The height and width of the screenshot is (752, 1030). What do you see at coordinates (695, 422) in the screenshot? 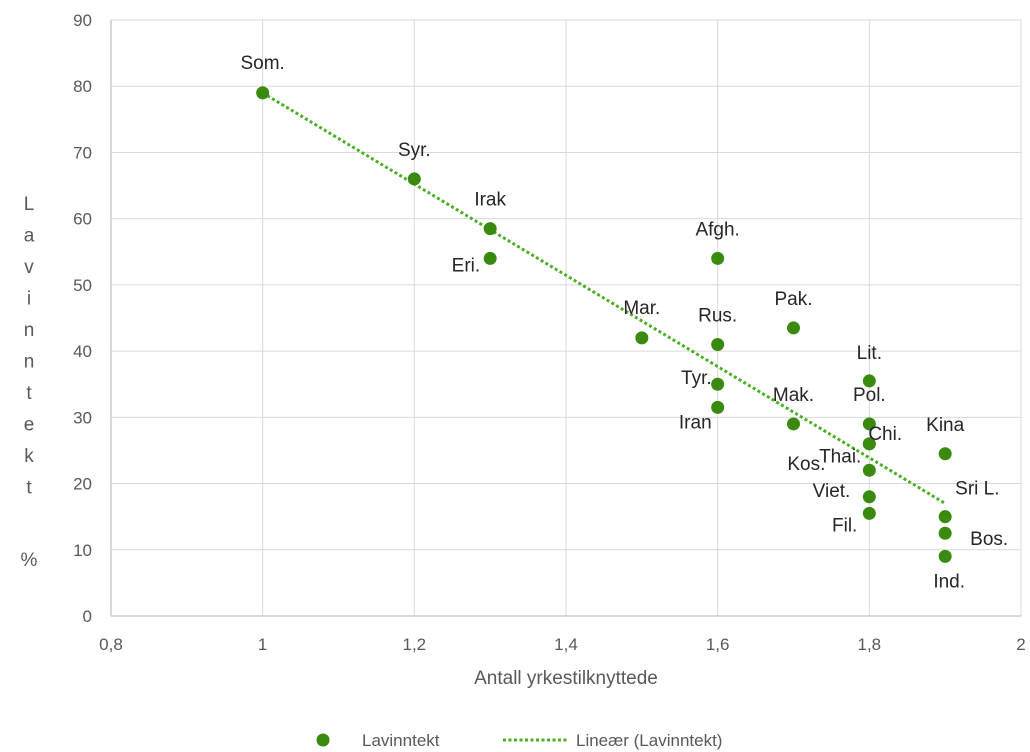
I see `data-label: Iran` at bounding box center [695, 422].